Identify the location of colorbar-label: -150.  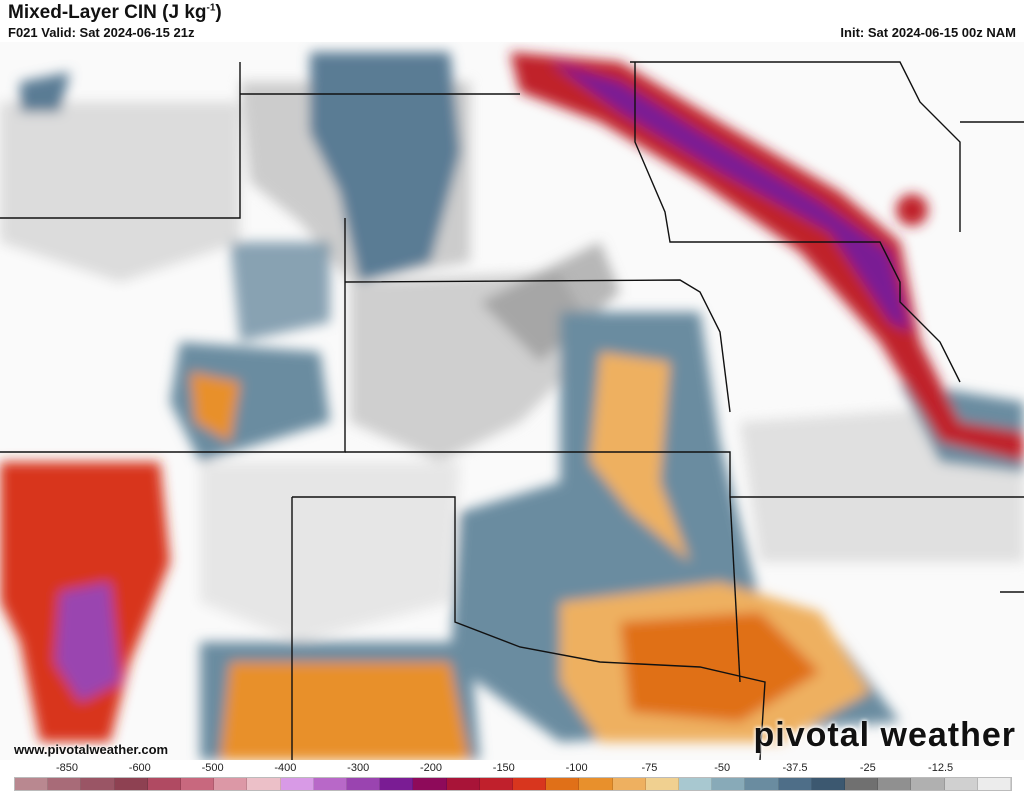
(503, 768).